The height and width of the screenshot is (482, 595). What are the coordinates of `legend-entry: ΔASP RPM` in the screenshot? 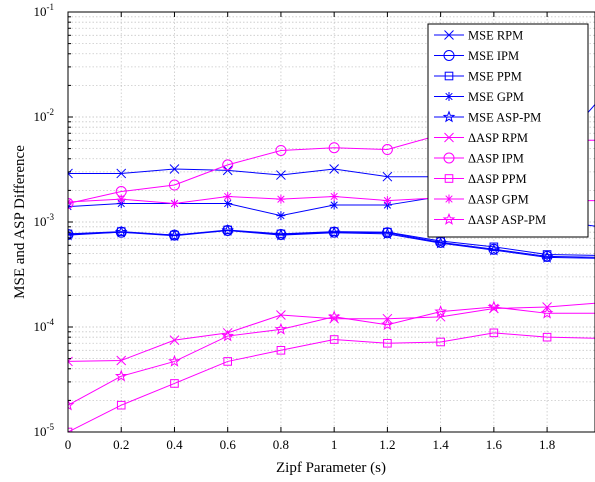 It's located at (481, 138).